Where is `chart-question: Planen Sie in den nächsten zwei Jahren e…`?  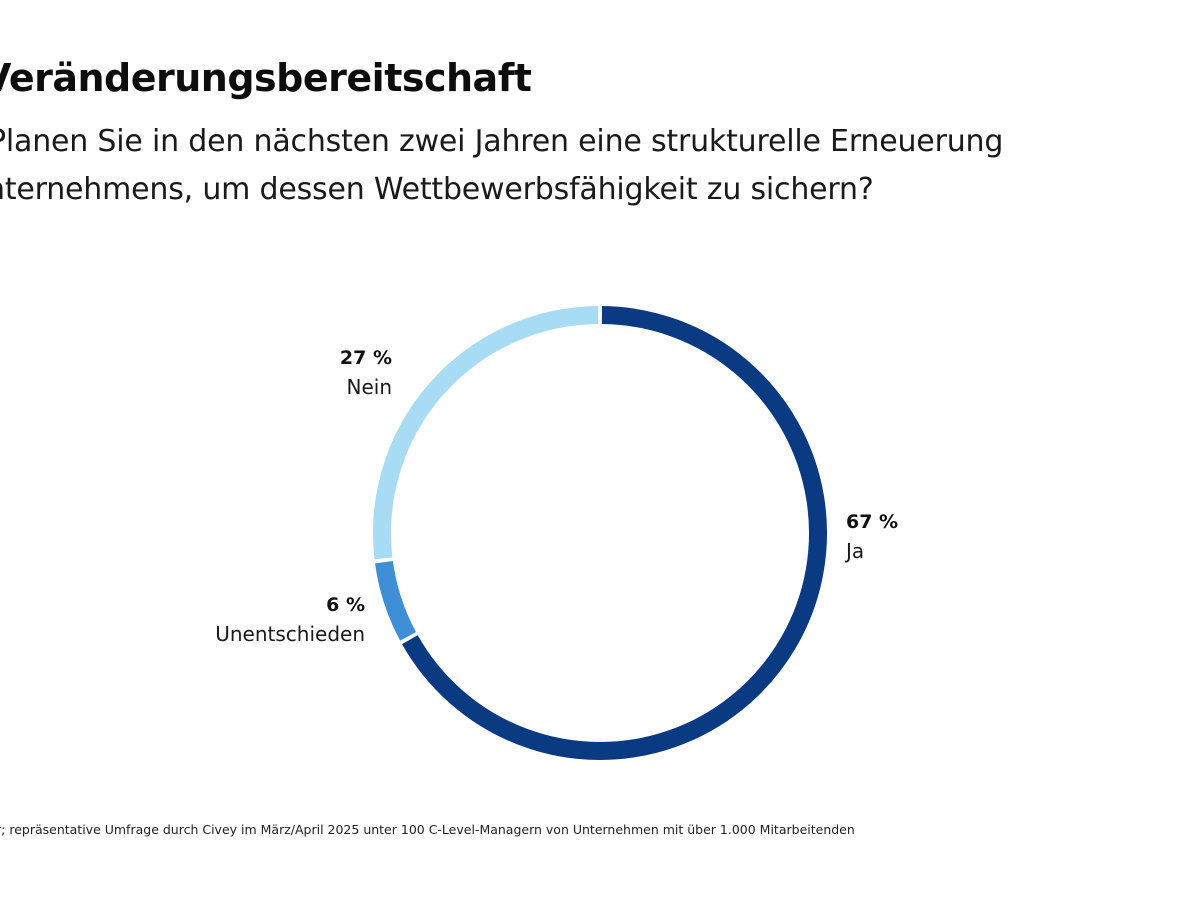
chart-question: Planen Sie in den nächsten zwei Jahren e… is located at coordinates (600, 166).